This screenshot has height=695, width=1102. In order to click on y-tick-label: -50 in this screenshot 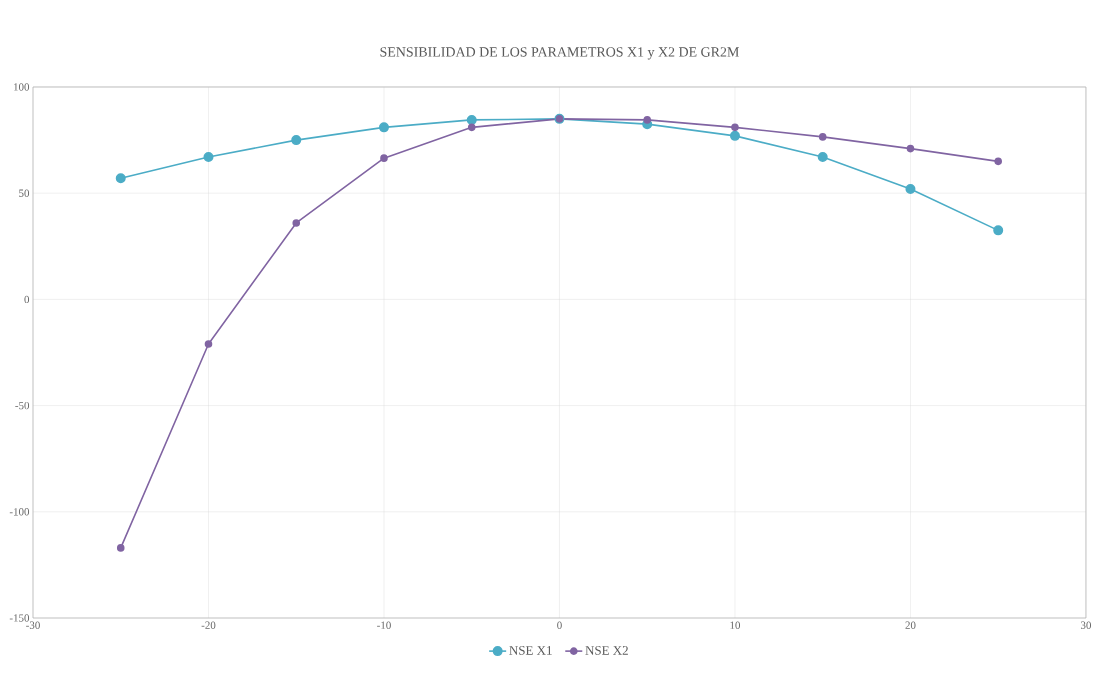, I will do `click(22, 405)`.